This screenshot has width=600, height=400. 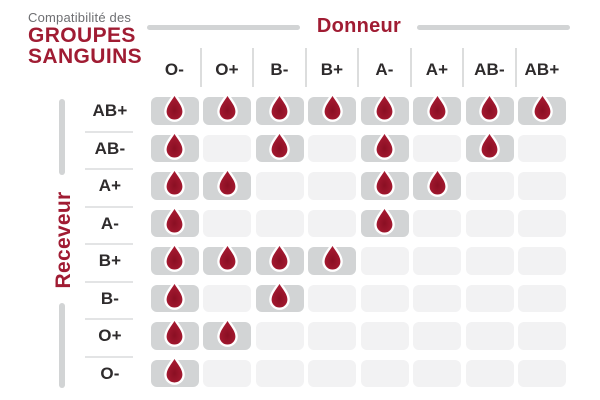 I want to click on compat-cell-B--from-AB-, so click(x=489, y=298).